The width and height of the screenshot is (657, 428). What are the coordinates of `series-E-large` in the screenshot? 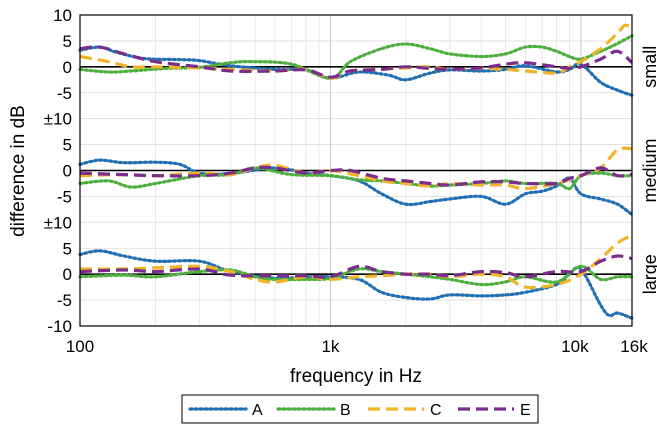 It's located at (356, 266).